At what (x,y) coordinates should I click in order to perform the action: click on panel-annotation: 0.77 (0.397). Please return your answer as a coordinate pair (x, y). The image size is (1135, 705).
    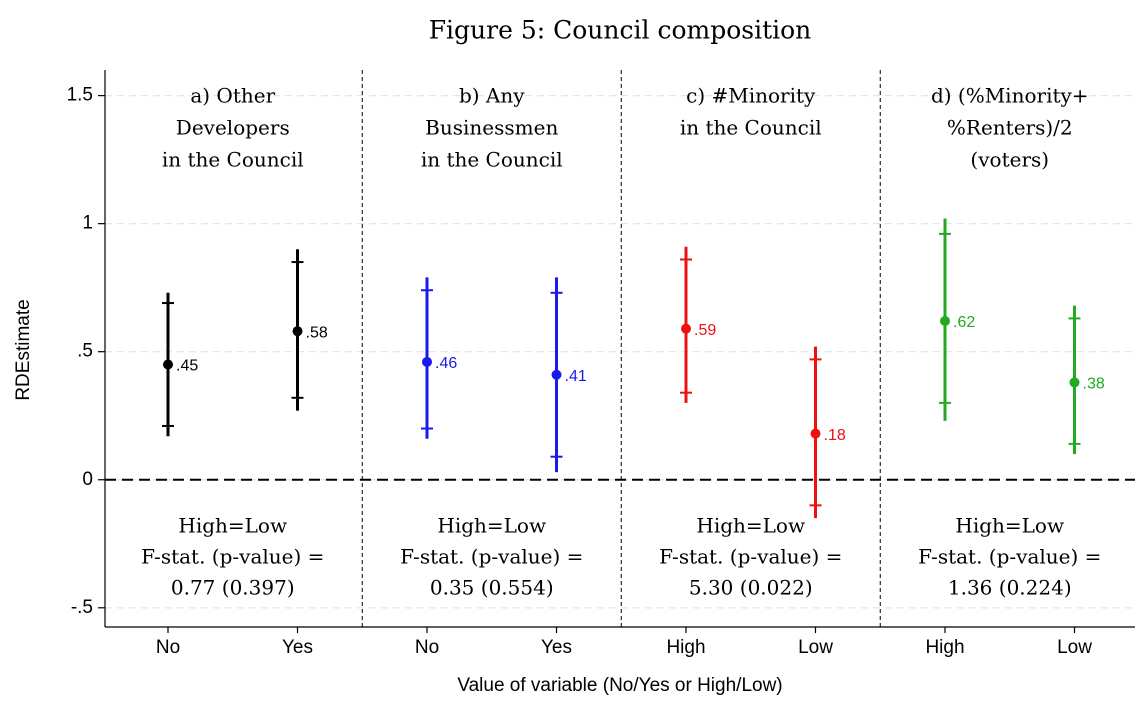
    Looking at the image, I should click on (233, 588).